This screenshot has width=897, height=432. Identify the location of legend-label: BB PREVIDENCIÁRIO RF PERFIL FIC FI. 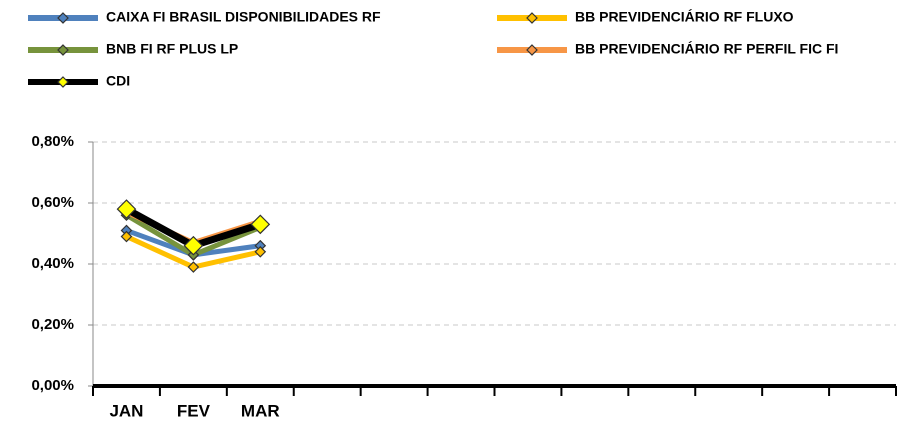
(706, 49).